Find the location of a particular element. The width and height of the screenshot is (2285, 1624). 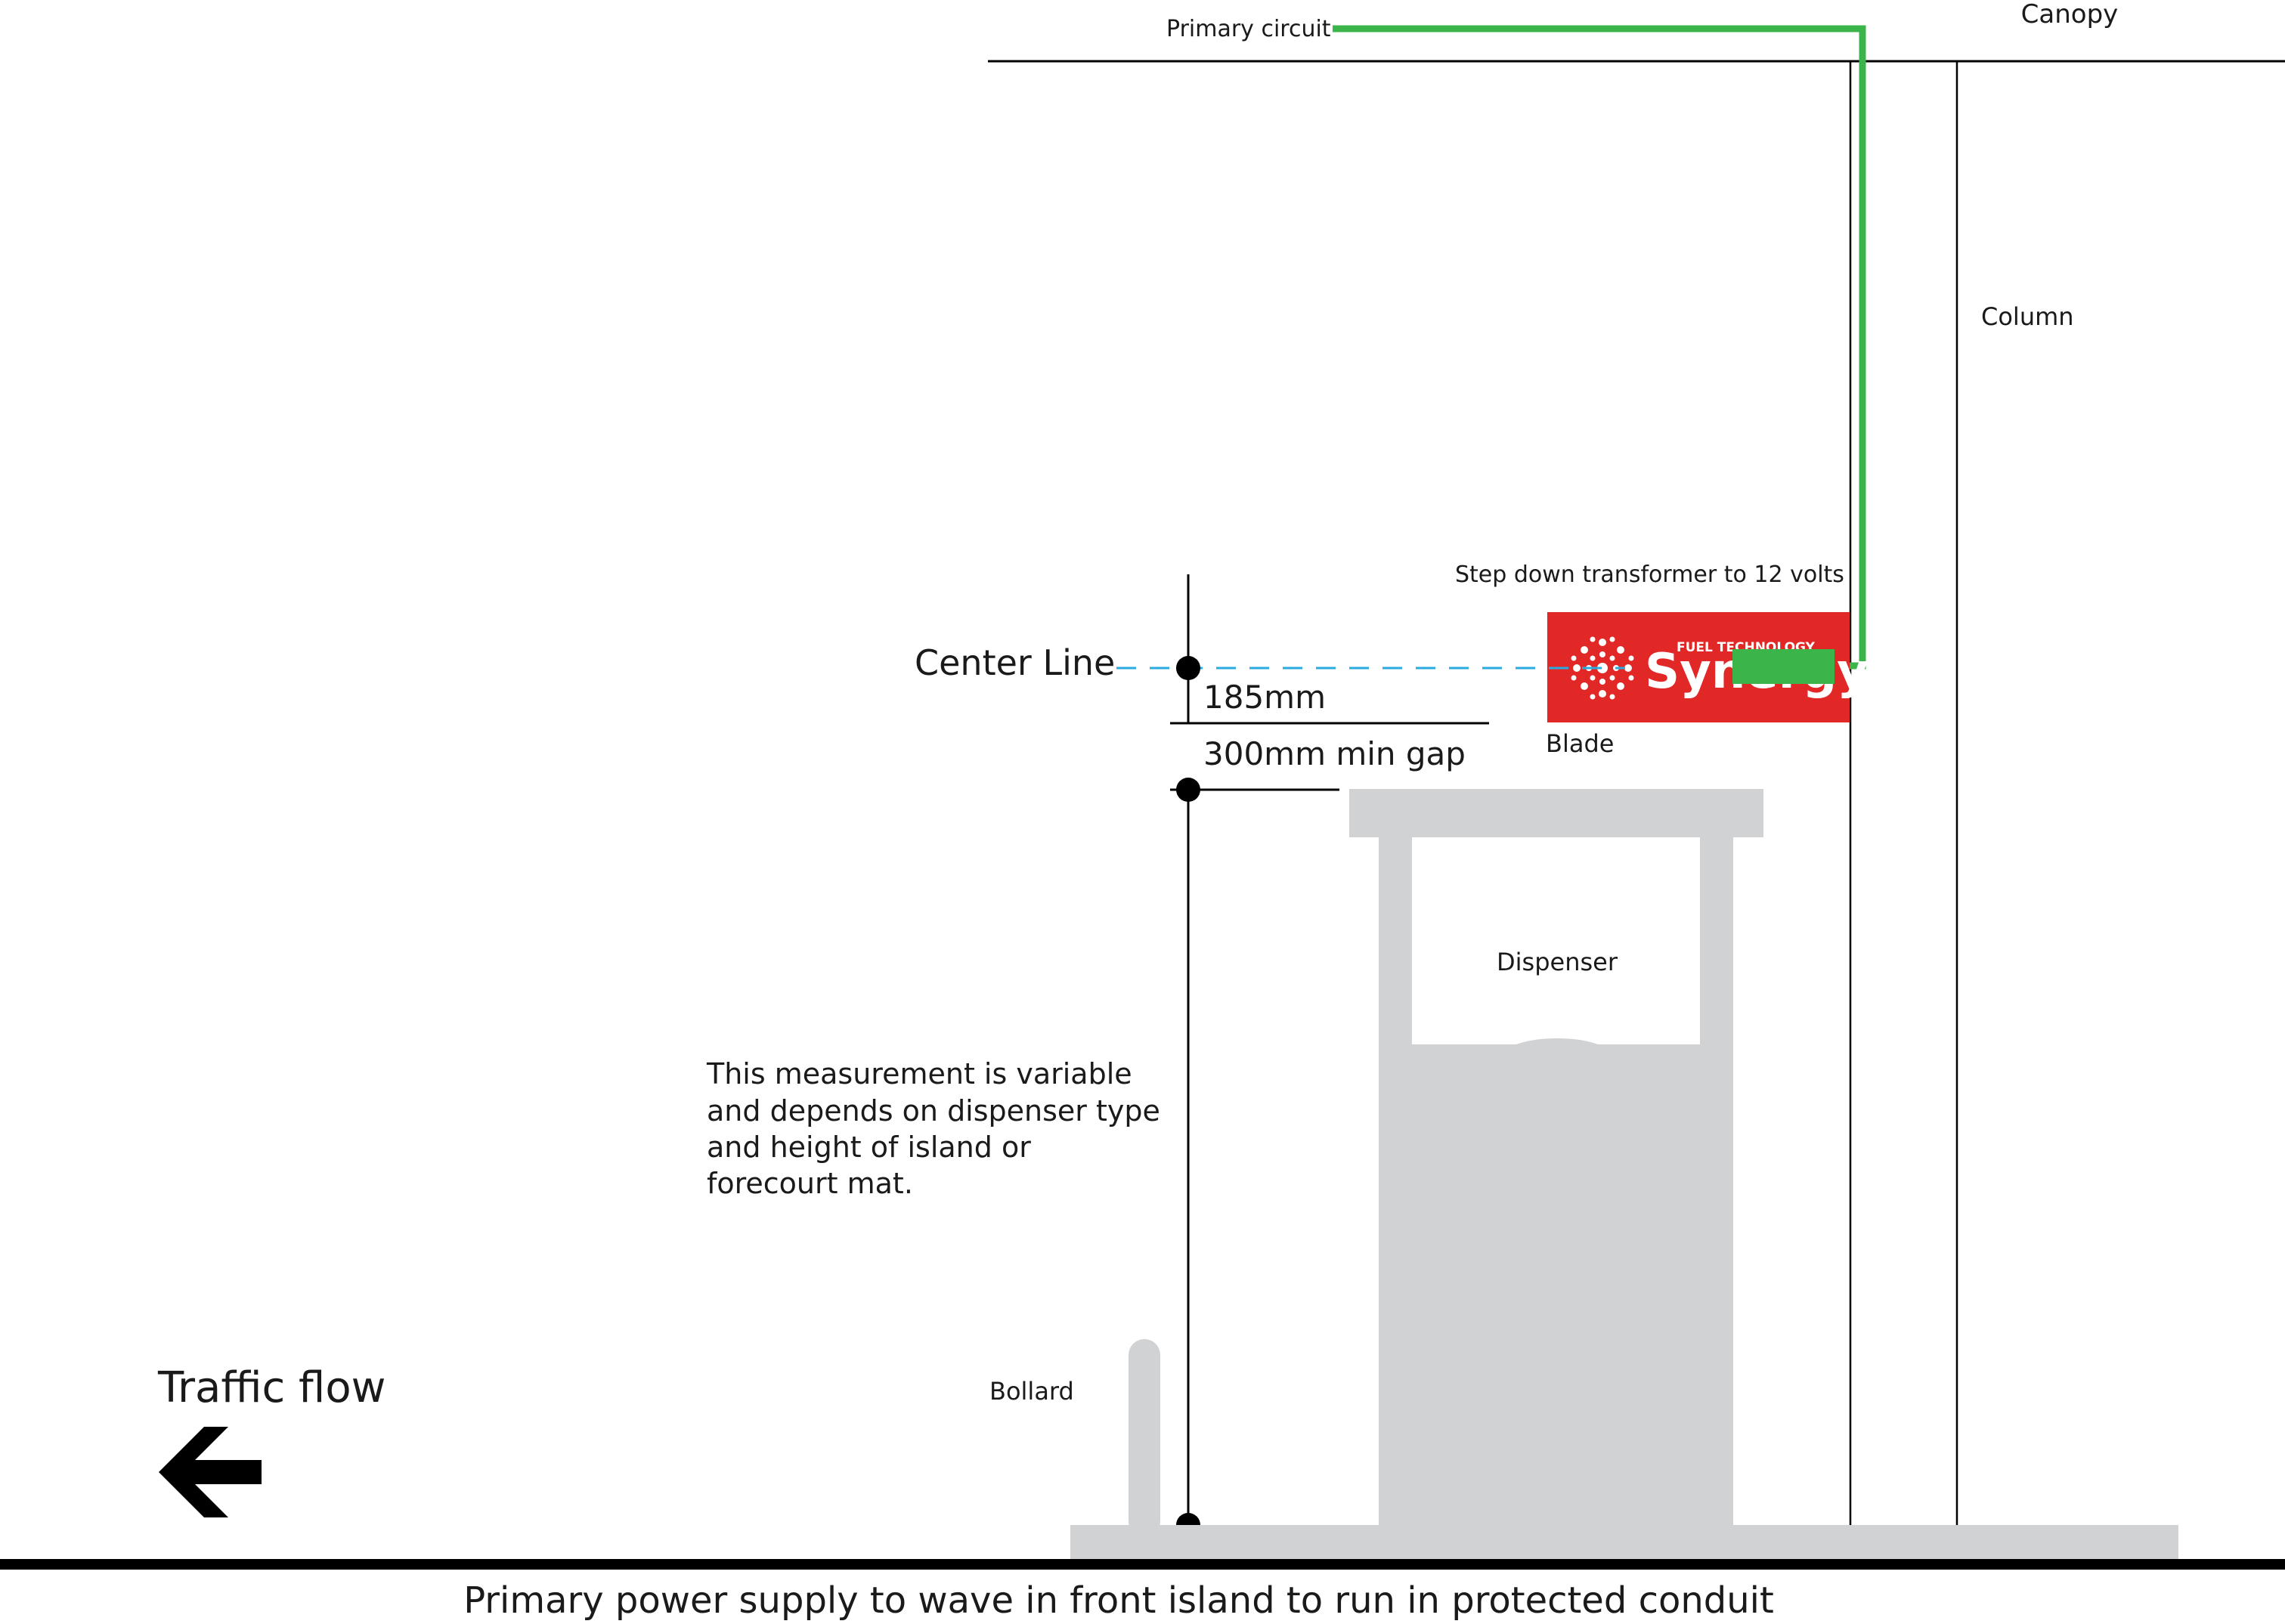

traffic-flow-label: Traffic flow is located at coordinates (271, 1387).